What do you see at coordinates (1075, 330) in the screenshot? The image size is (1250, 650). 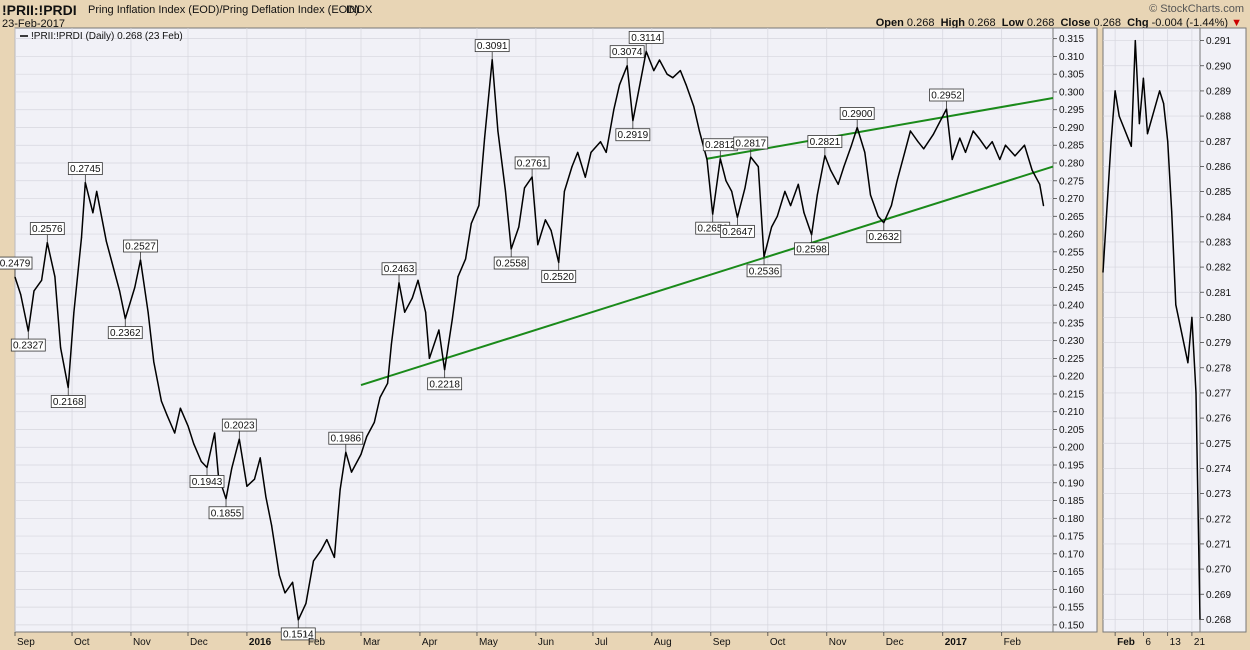 I see `main-y-axis-area` at bounding box center [1075, 330].